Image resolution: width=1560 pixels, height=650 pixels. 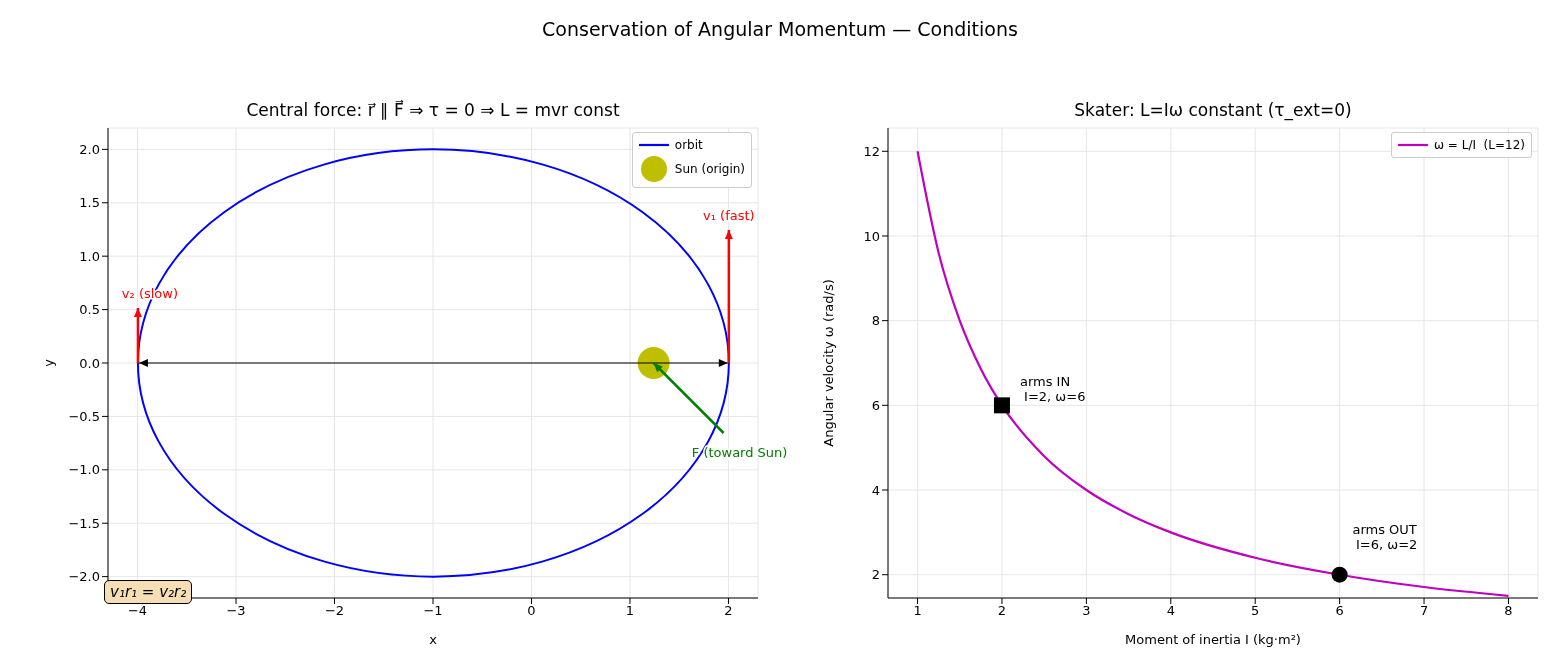 What do you see at coordinates (137, 611) in the screenshot?
I see `x-tick-label: −4` at bounding box center [137, 611].